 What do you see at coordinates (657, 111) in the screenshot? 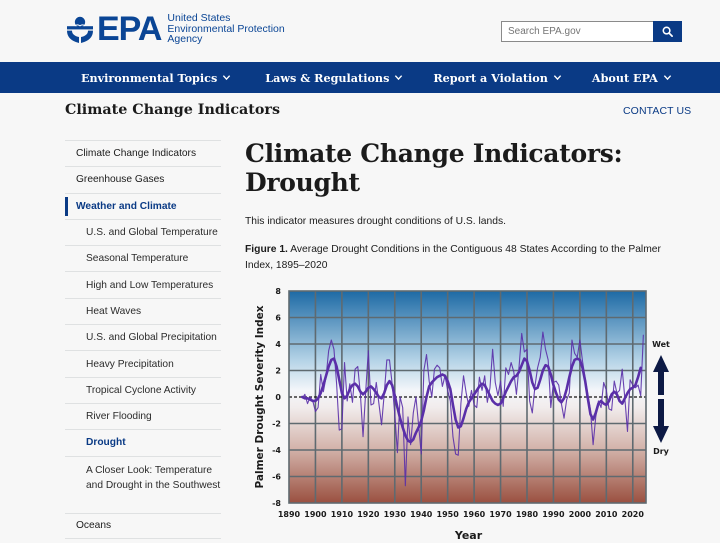
I see `contact-us-link: CONTACT US` at bounding box center [657, 111].